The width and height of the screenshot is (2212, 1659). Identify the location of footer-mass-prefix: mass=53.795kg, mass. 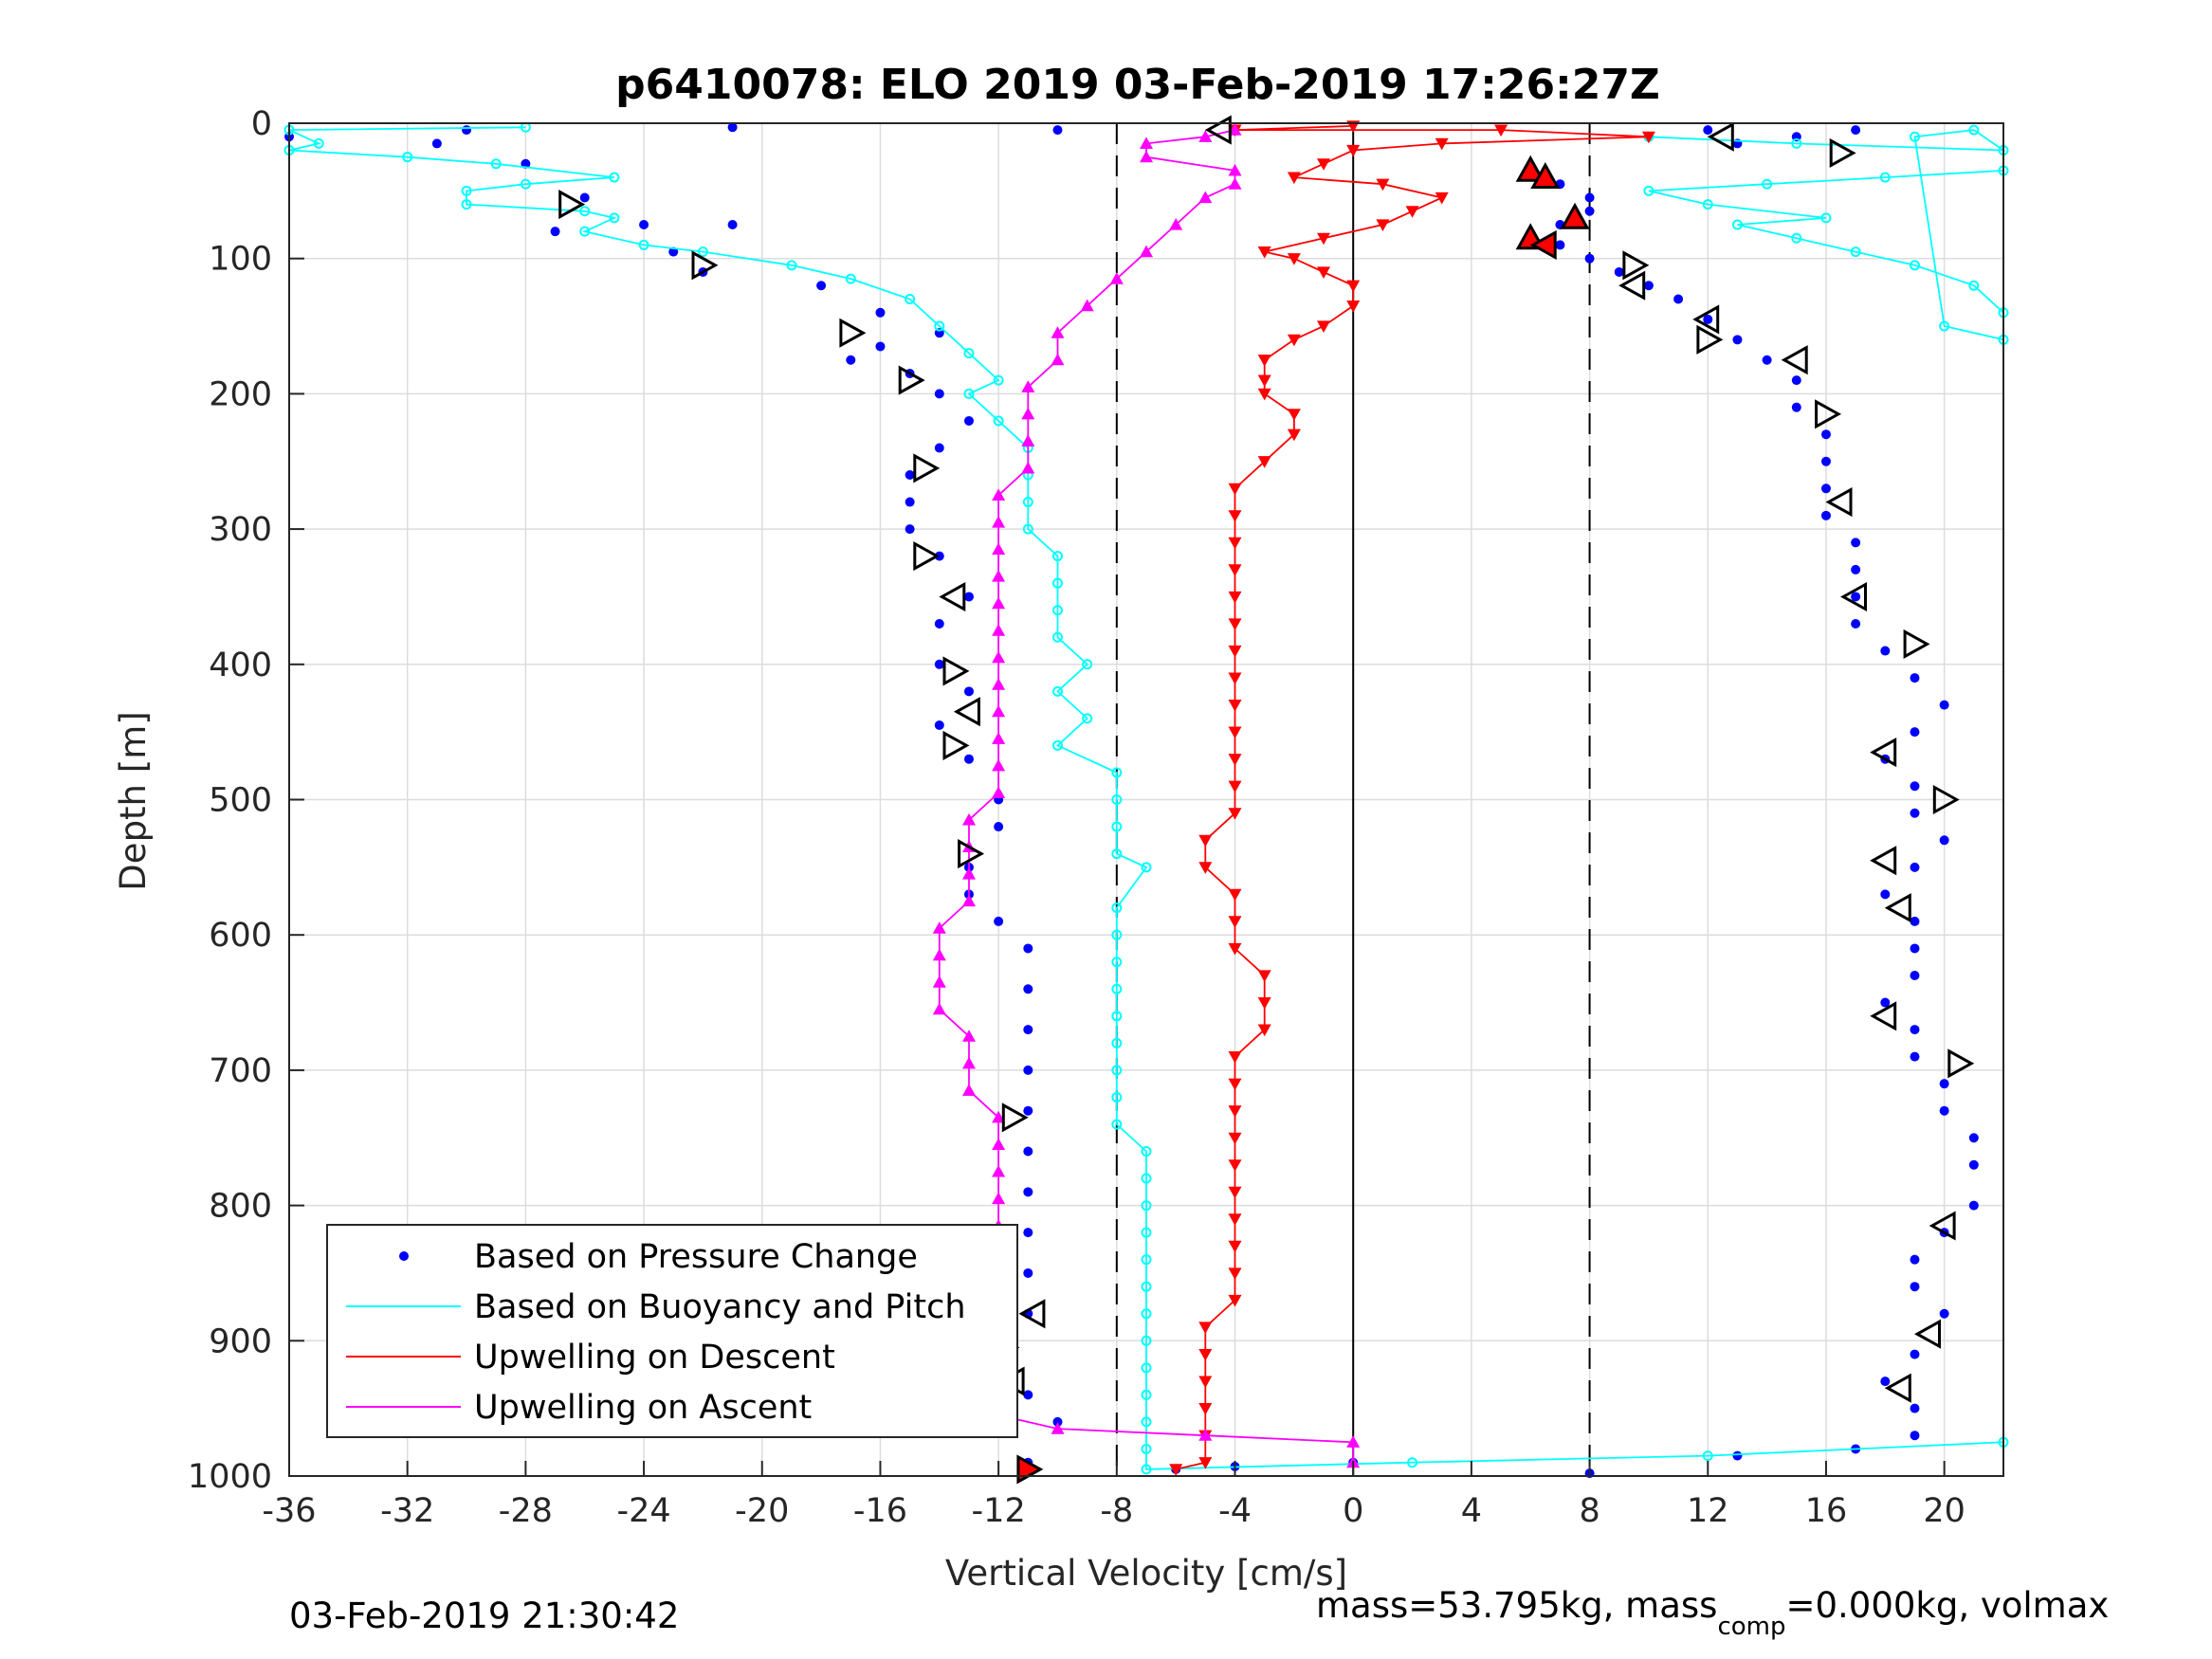
(1516, 1605).